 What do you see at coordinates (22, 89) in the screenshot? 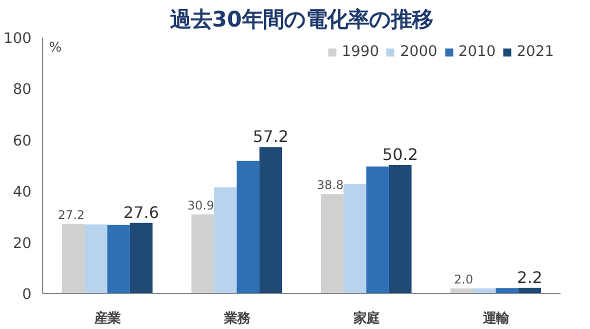
I see `y-tick-label: 80` at bounding box center [22, 89].